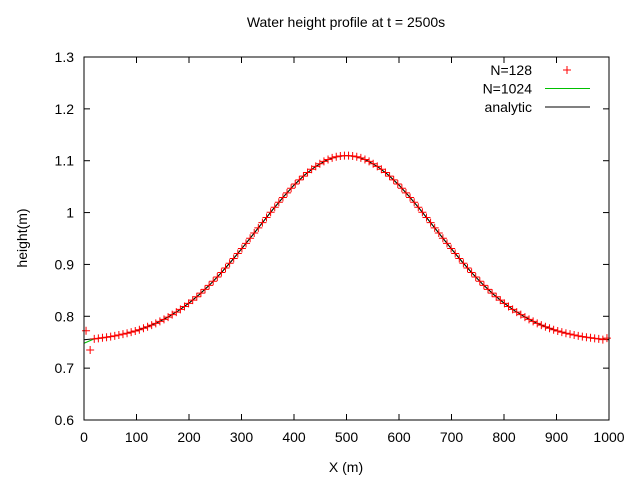 The width and height of the screenshot is (640, 485). Describe the element at coordinates (508, 107) in the screenshot. I see `legend-label: analytic` at that location.